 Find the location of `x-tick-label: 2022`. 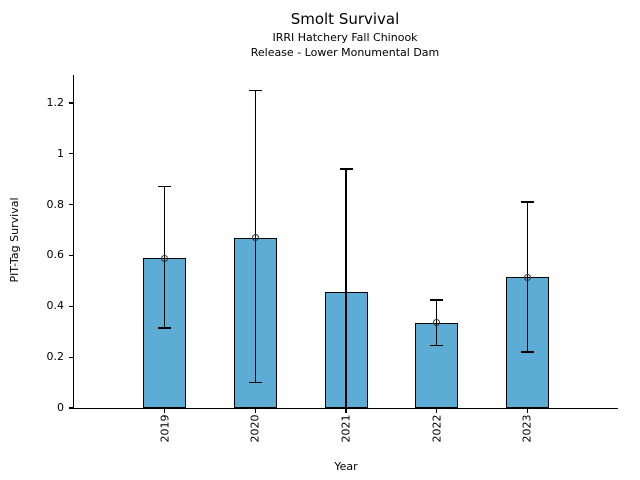

x-tick-label: 2022 is located at coordinates (437, 428).